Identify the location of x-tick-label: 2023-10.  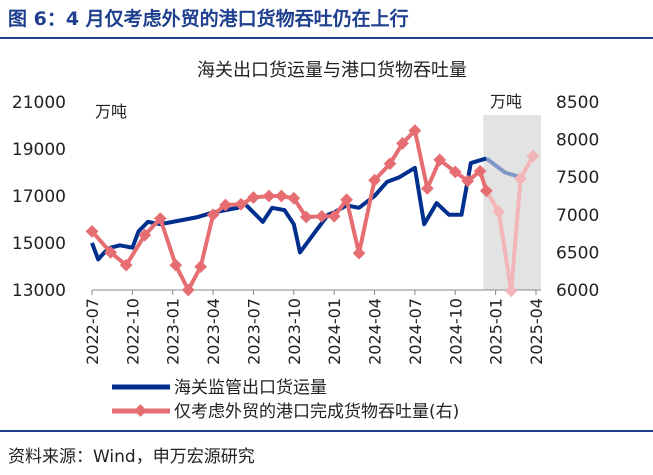
(294, 331).